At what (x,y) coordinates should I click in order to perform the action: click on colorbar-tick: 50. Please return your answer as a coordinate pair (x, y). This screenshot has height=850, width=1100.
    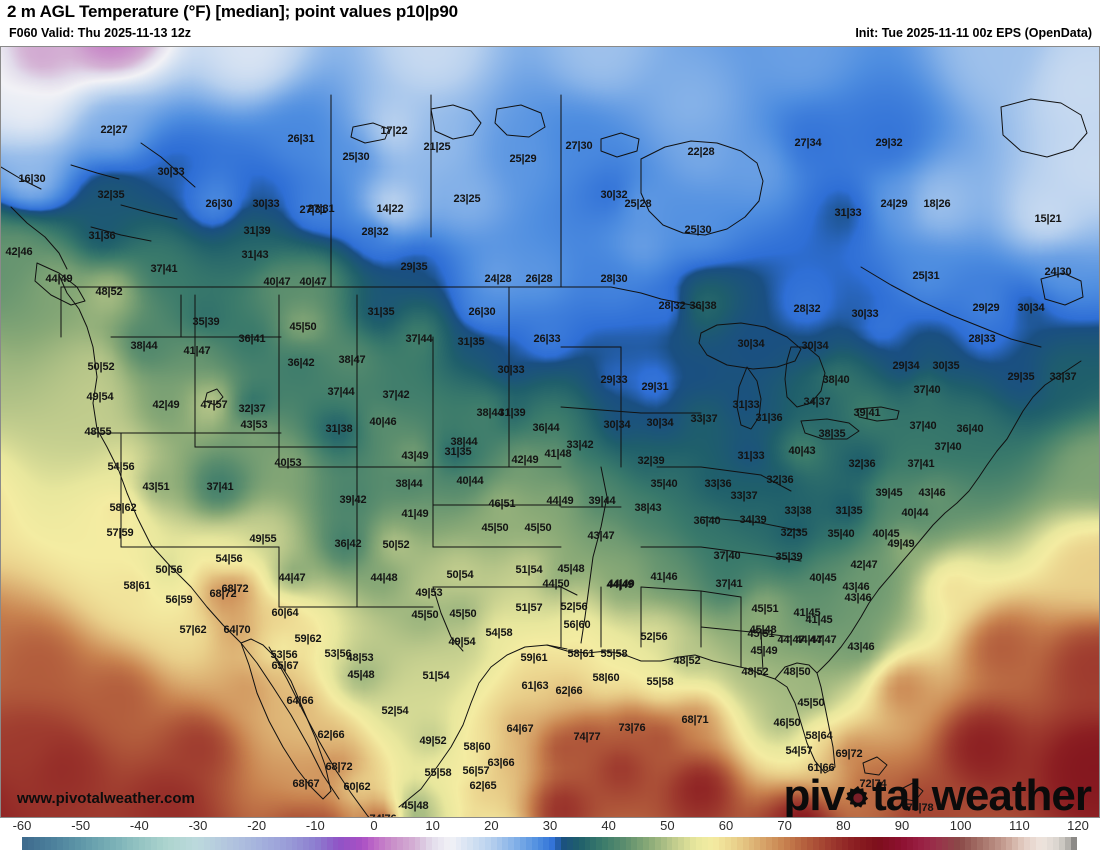
    Looking at the image, I should click on (667, 825).